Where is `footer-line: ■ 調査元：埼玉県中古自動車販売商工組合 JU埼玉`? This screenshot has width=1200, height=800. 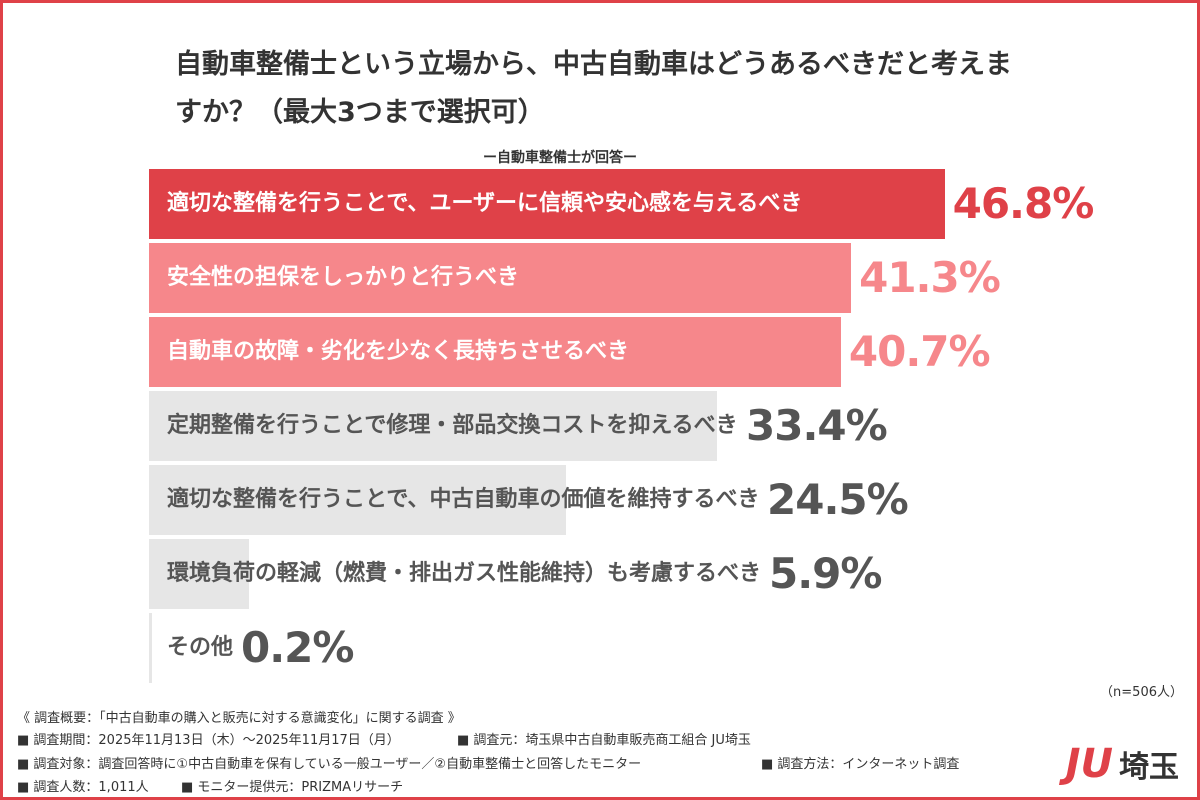 footer-line: ■ 調査元：埼玉県中古自動車販売商工組合 JU埼玉 is located at coordinates (604, 740).